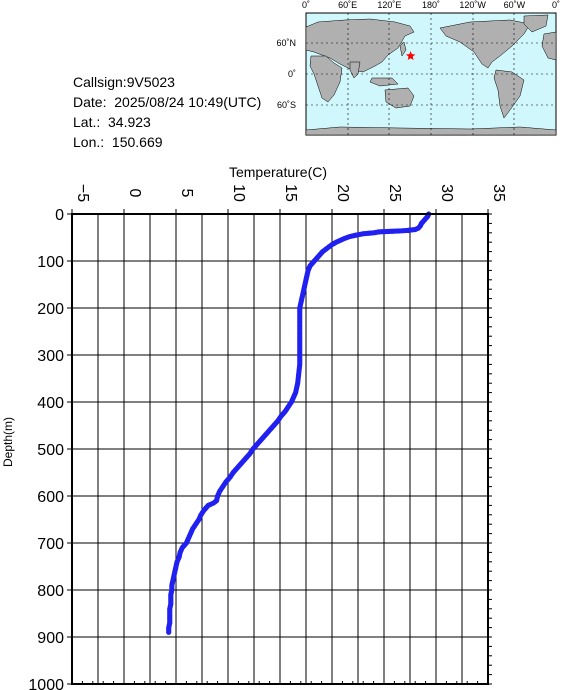 This screenshot has height=690, width=564. I want to click on date-text: Date: 2025/08/24 10:49(UTC), so click(167, 102).